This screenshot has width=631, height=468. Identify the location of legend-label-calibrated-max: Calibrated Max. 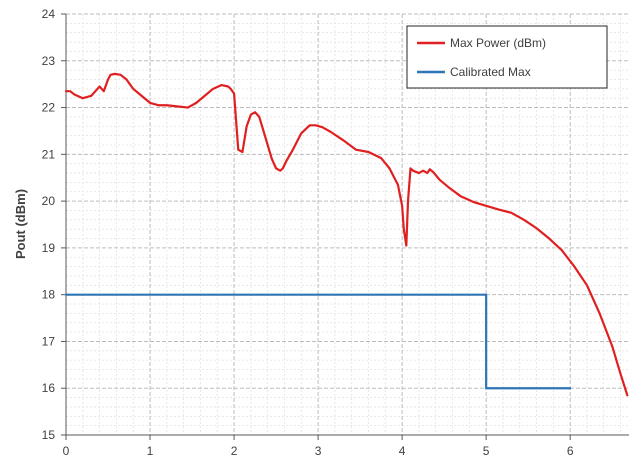
(490, 72).